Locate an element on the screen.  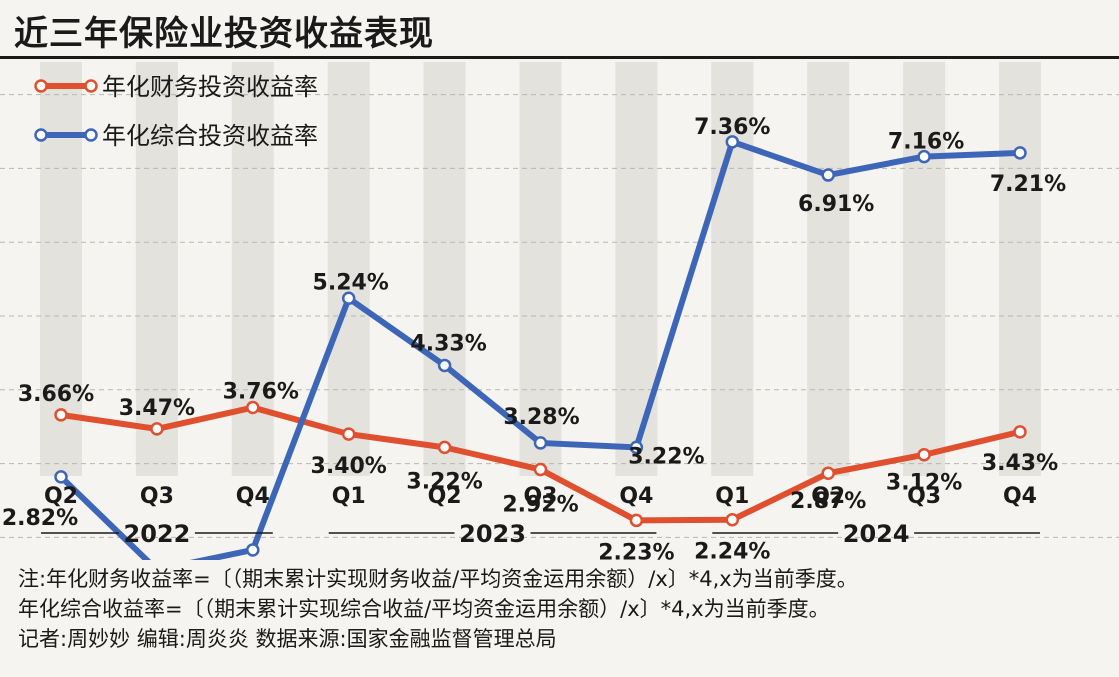
data-label: 6.91% is located at coordinates (836, 204).